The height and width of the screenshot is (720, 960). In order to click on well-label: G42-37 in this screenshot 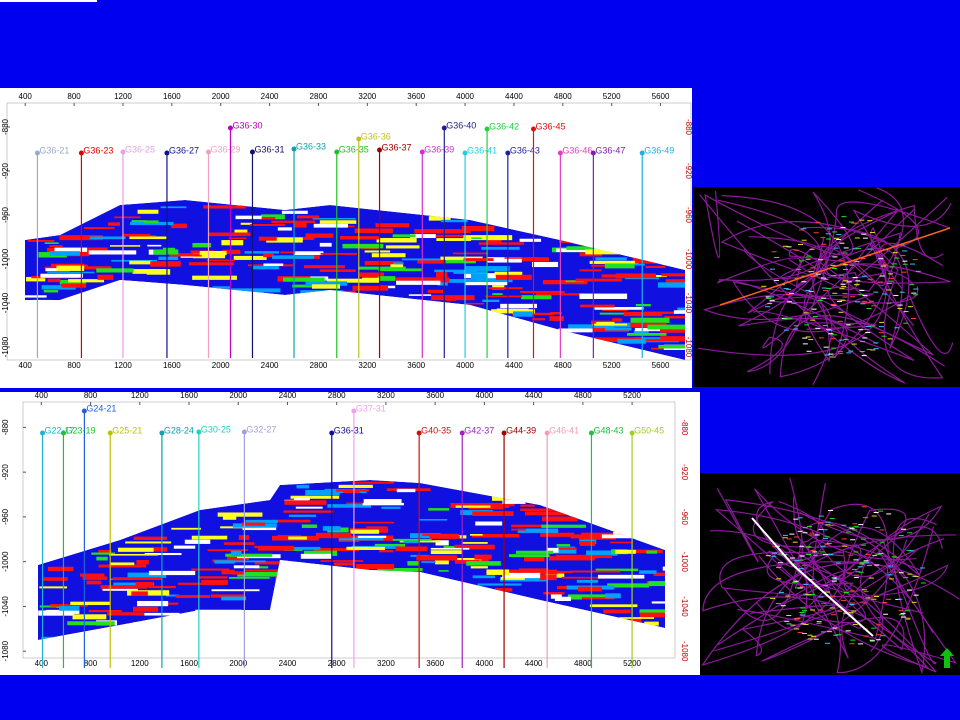, I will do `click(479, 430)`.